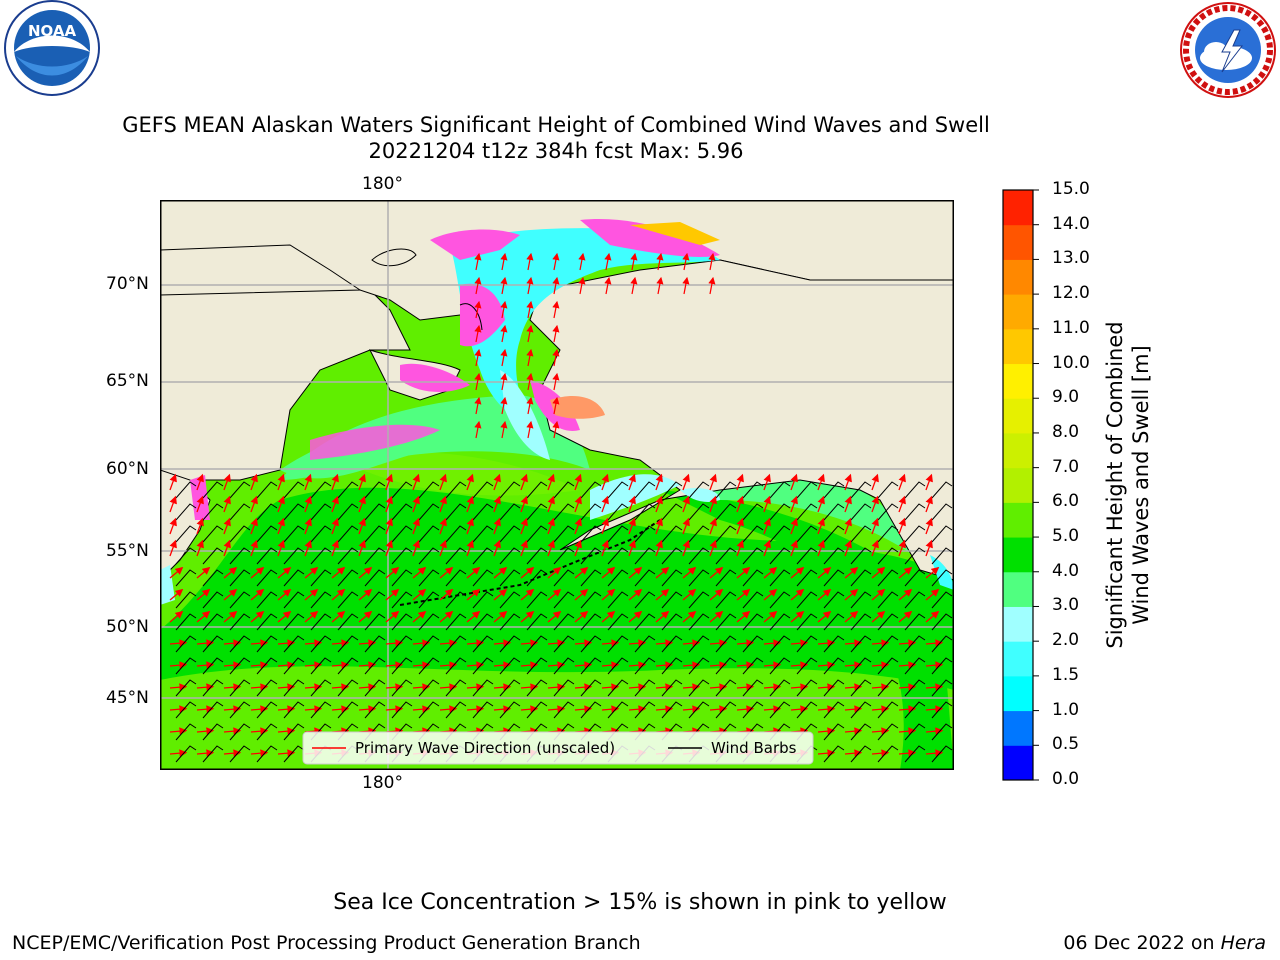 The image size is (1280, 960). What do you see at coordinates (52, 31) in the screenshot?
I see `noaa-logo-text: NOAA` at bounding box center [52, 31].